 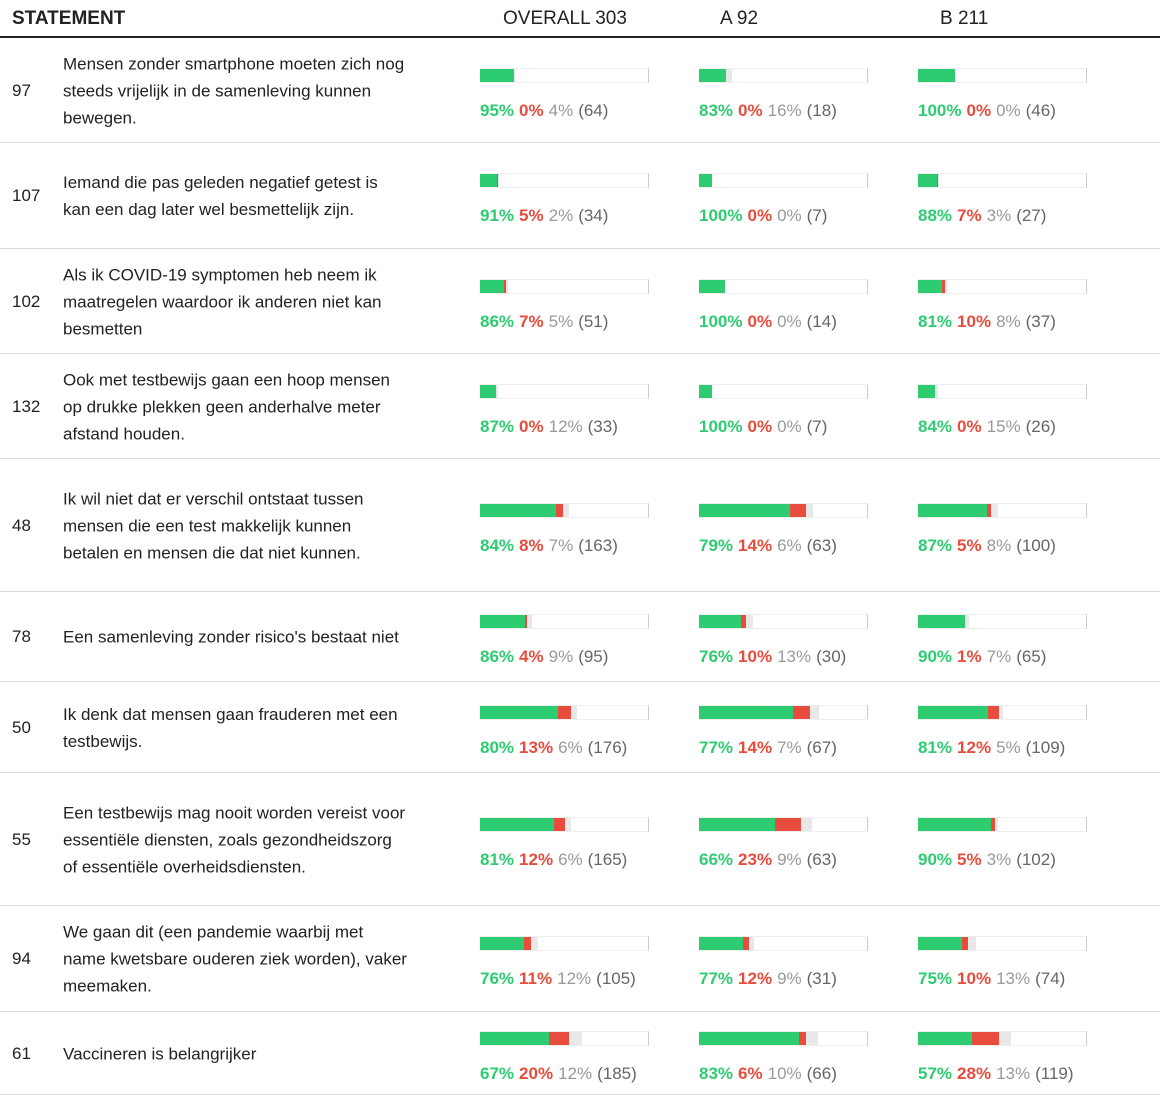 What do you see at coordinates (607, 747) in the screenshot?
I see `votes-label: (176)` at bounding box center [607, 747].